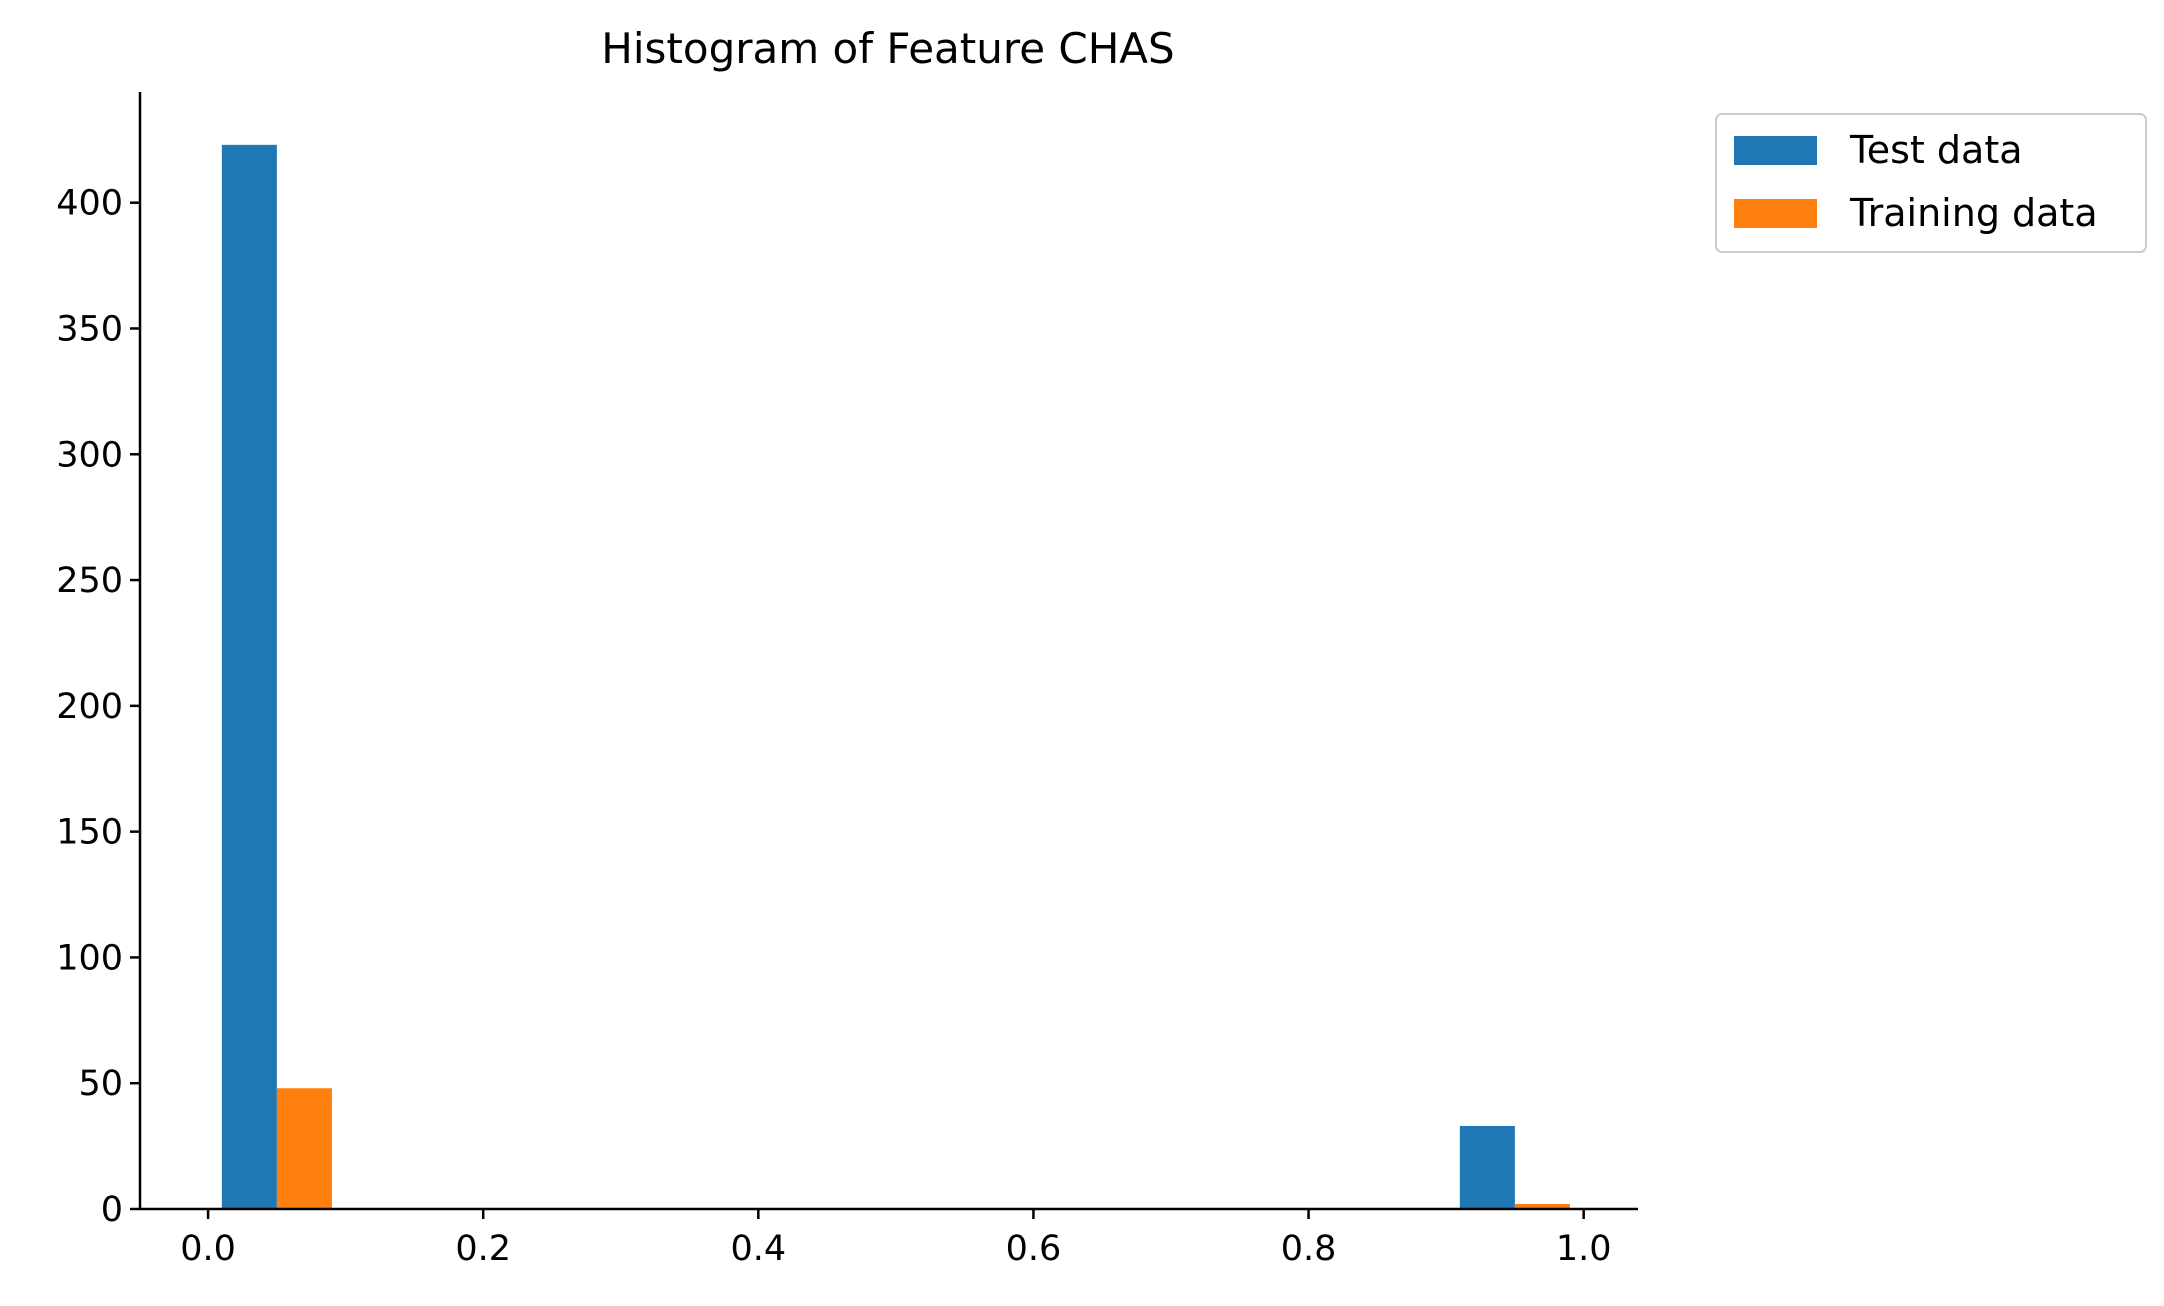 The width and height of the screenshot is (2164, 1306). I want to click on chart-title: Histogram of Feature CHAS, so click(887, 48).